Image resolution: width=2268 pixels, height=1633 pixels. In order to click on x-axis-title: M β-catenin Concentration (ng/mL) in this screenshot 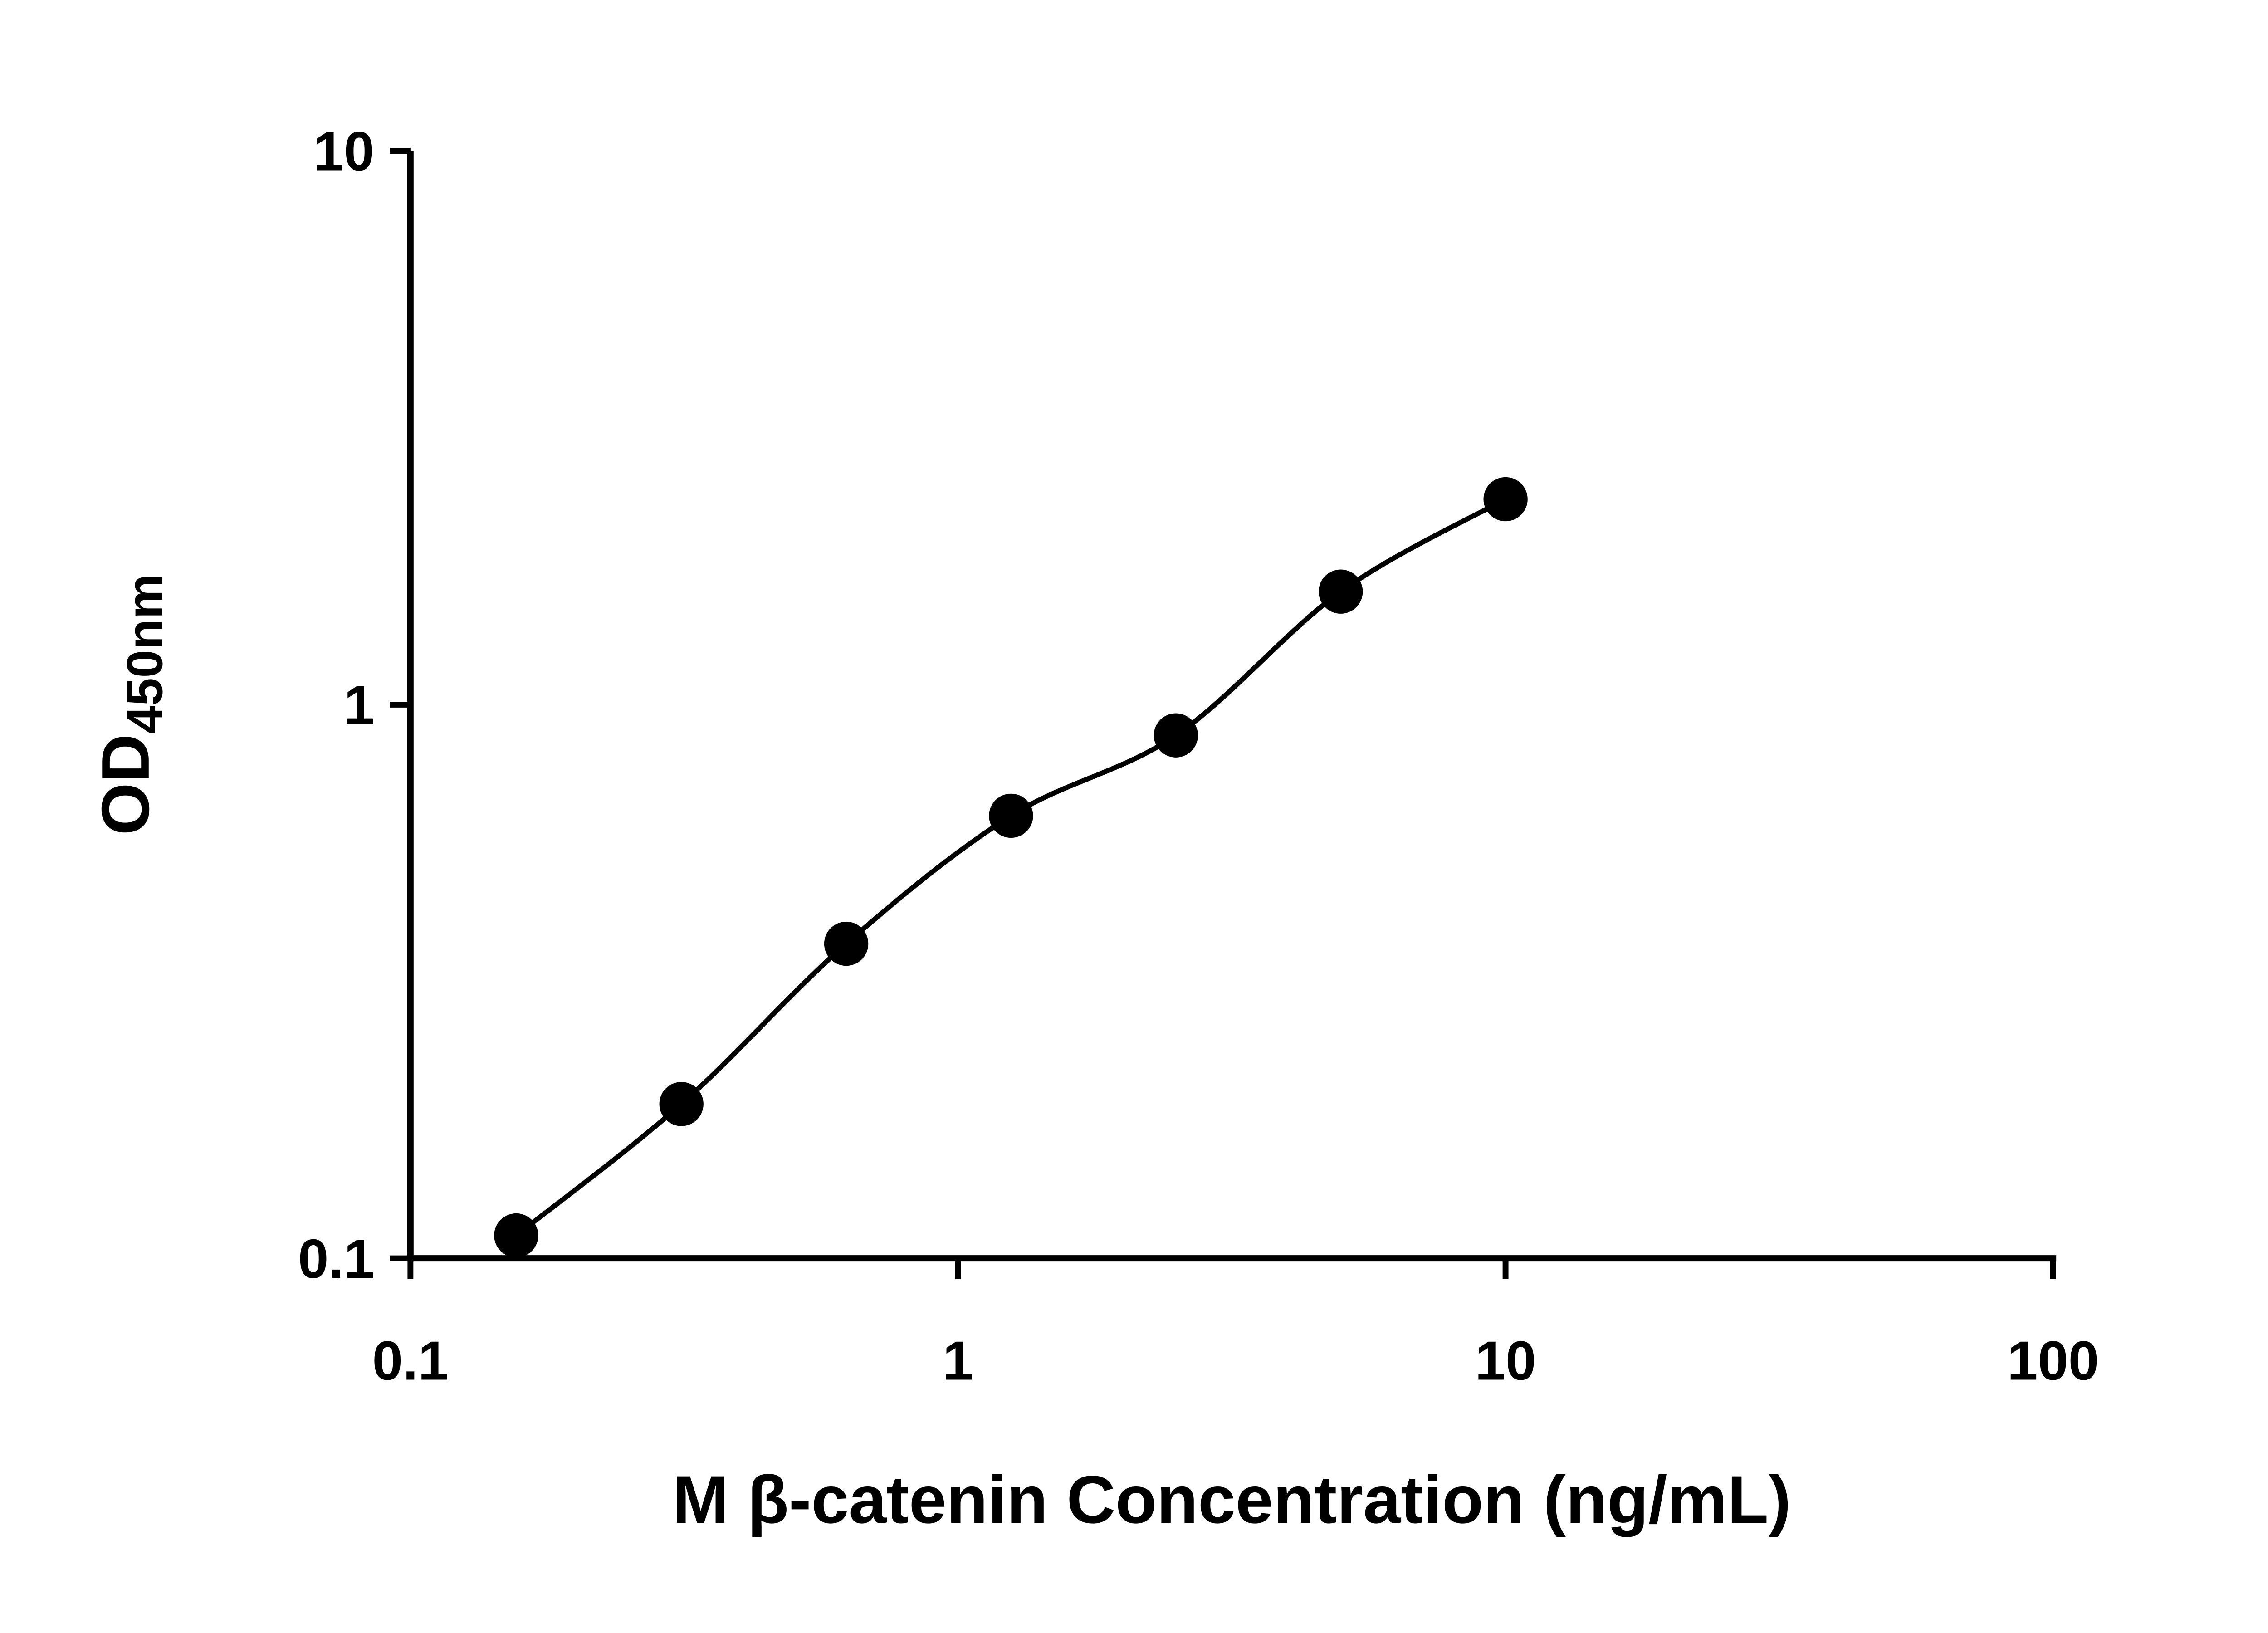, I will do `click(1232, 1499)`.